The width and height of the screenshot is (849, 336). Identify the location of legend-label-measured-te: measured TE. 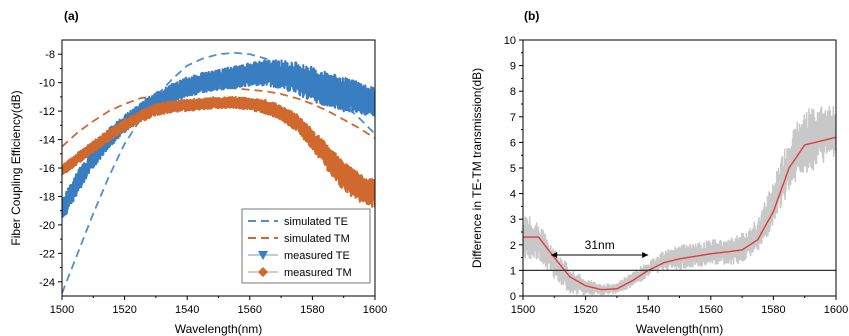
(317, 256).